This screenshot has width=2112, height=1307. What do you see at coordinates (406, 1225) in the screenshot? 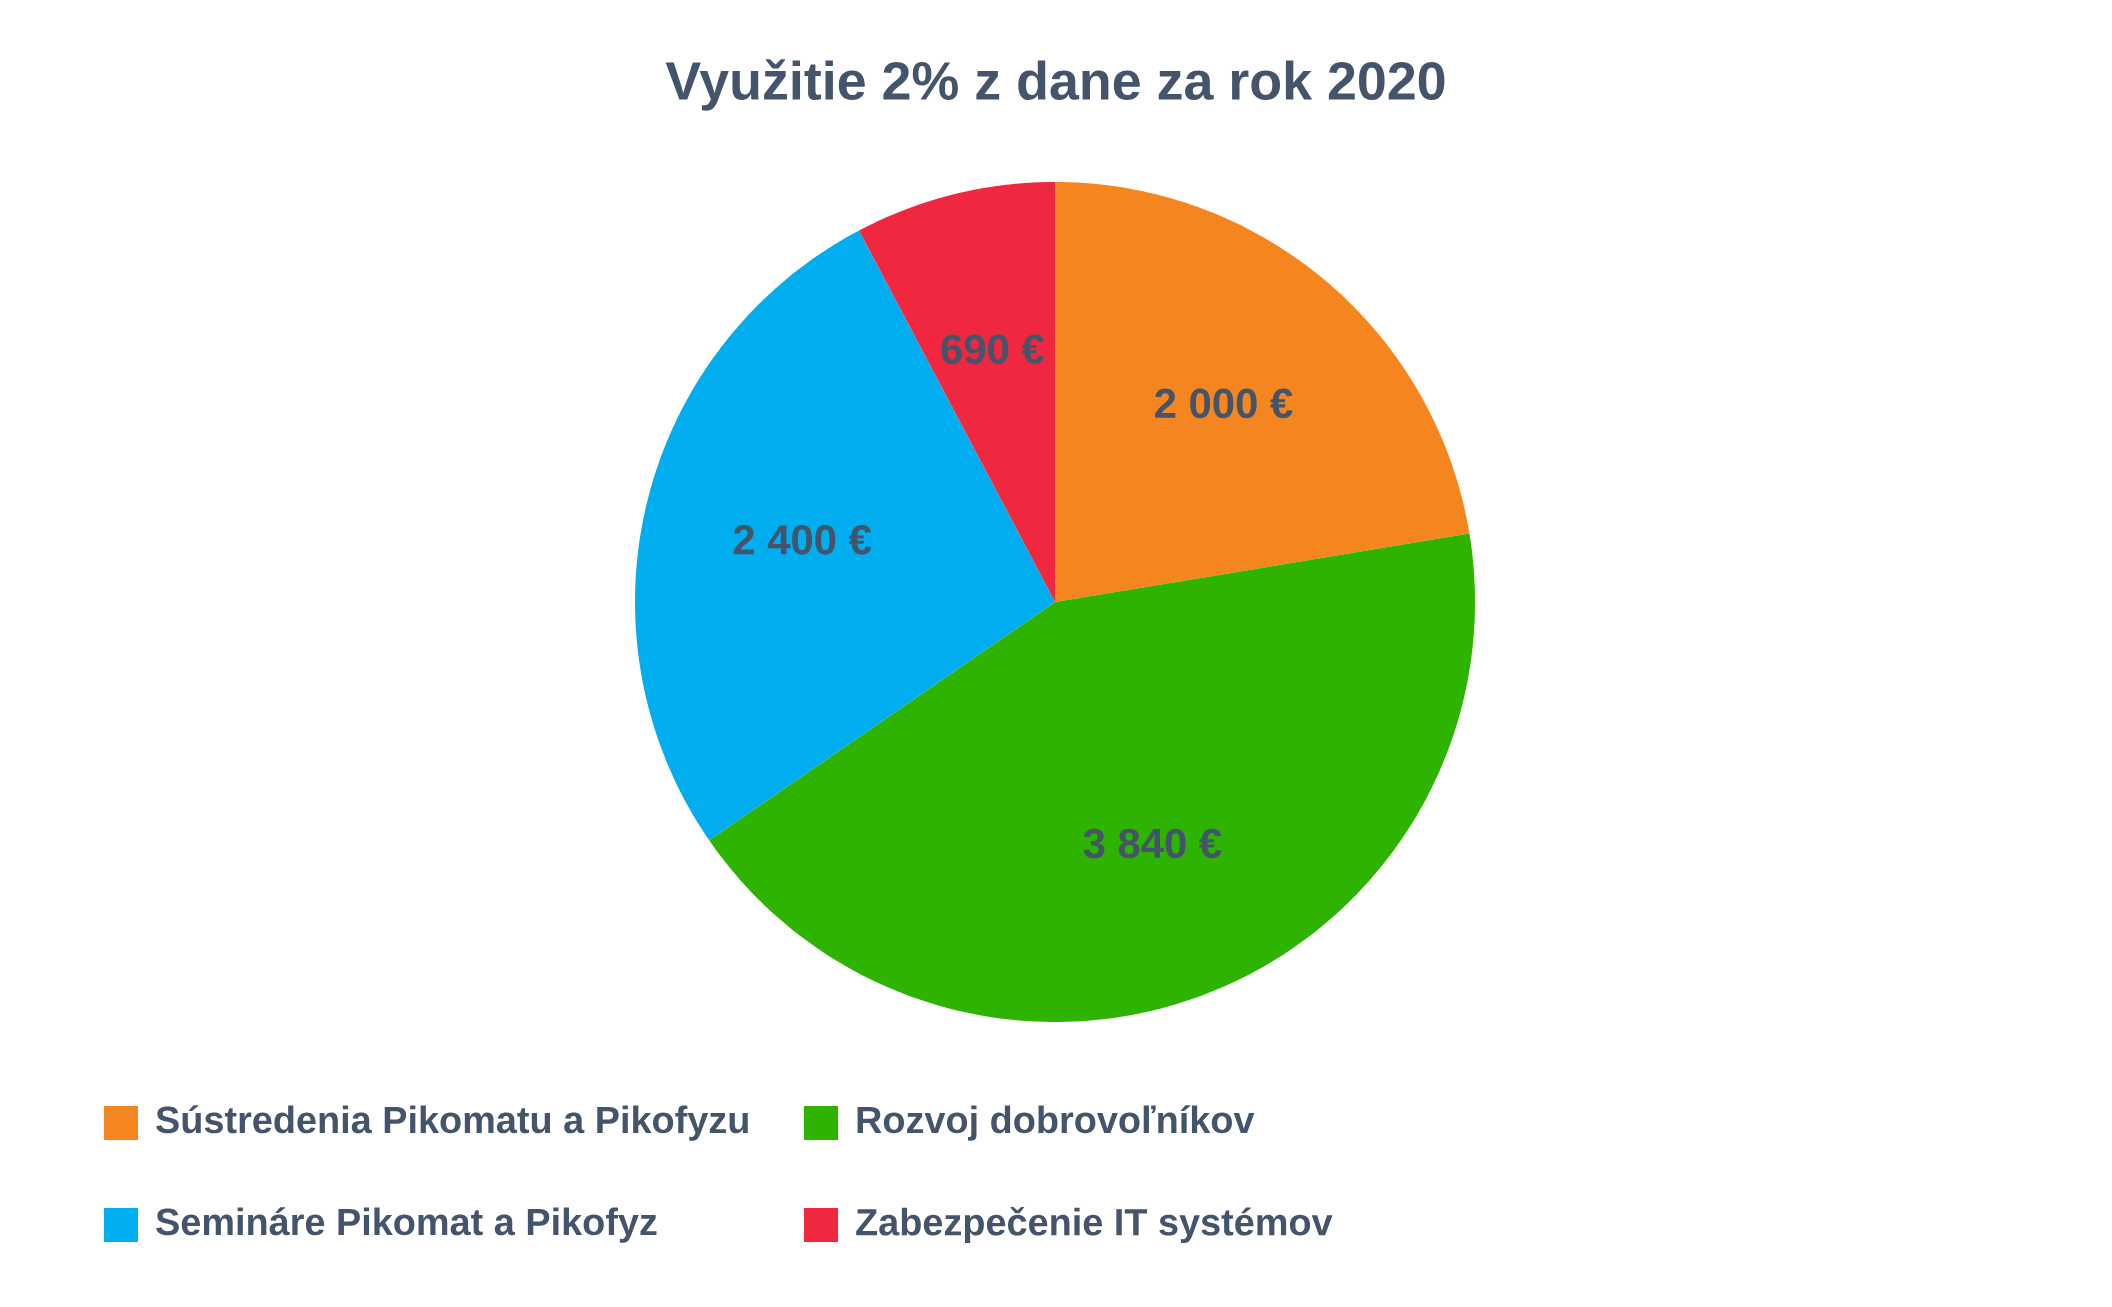
I see `legend-label: Semináre Pikomat a Pikofyz` at bounding box center [406, 1225].